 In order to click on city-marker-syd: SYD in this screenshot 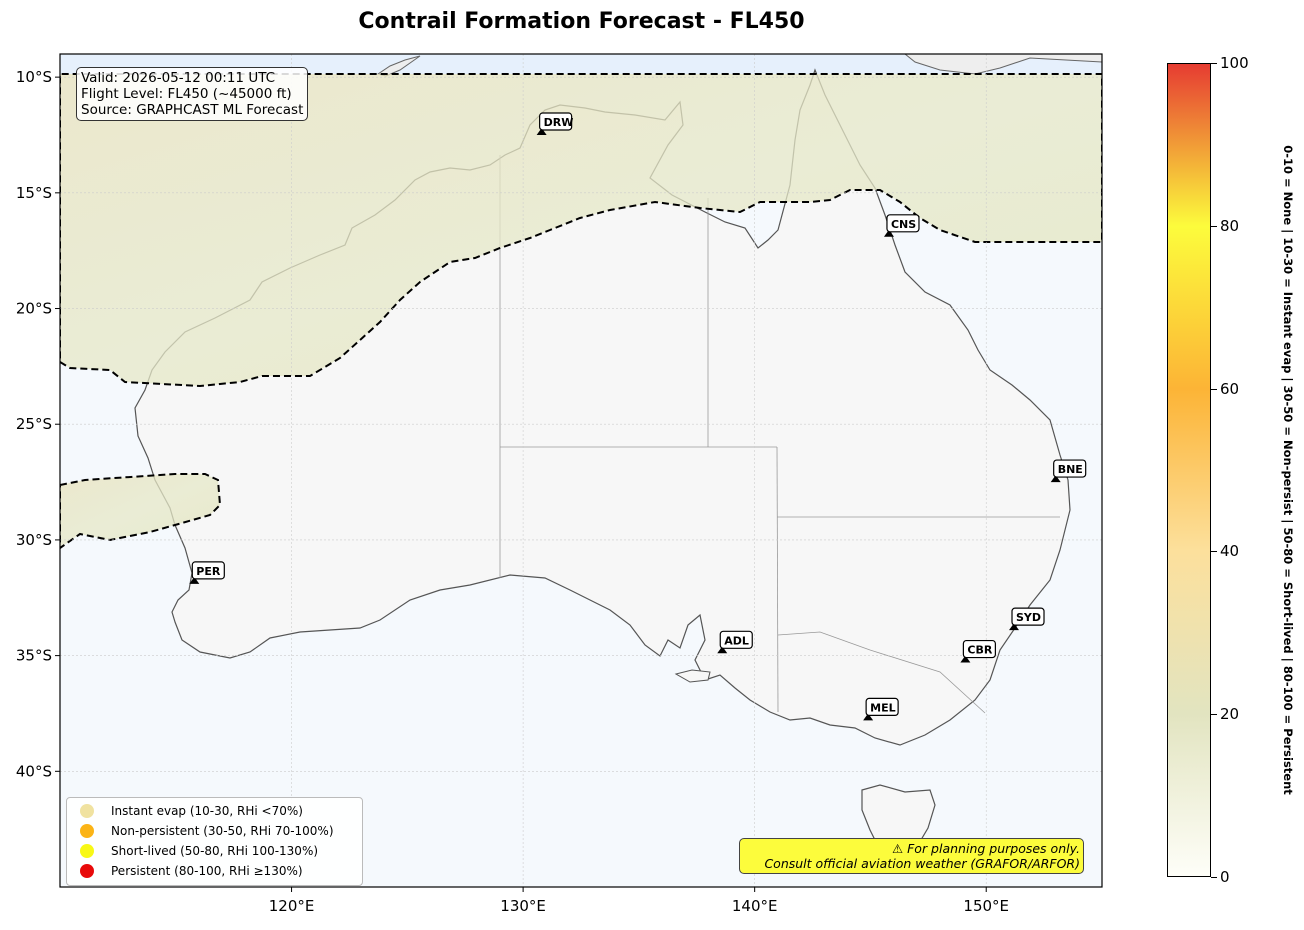, I will do `click(1027, 619)`.